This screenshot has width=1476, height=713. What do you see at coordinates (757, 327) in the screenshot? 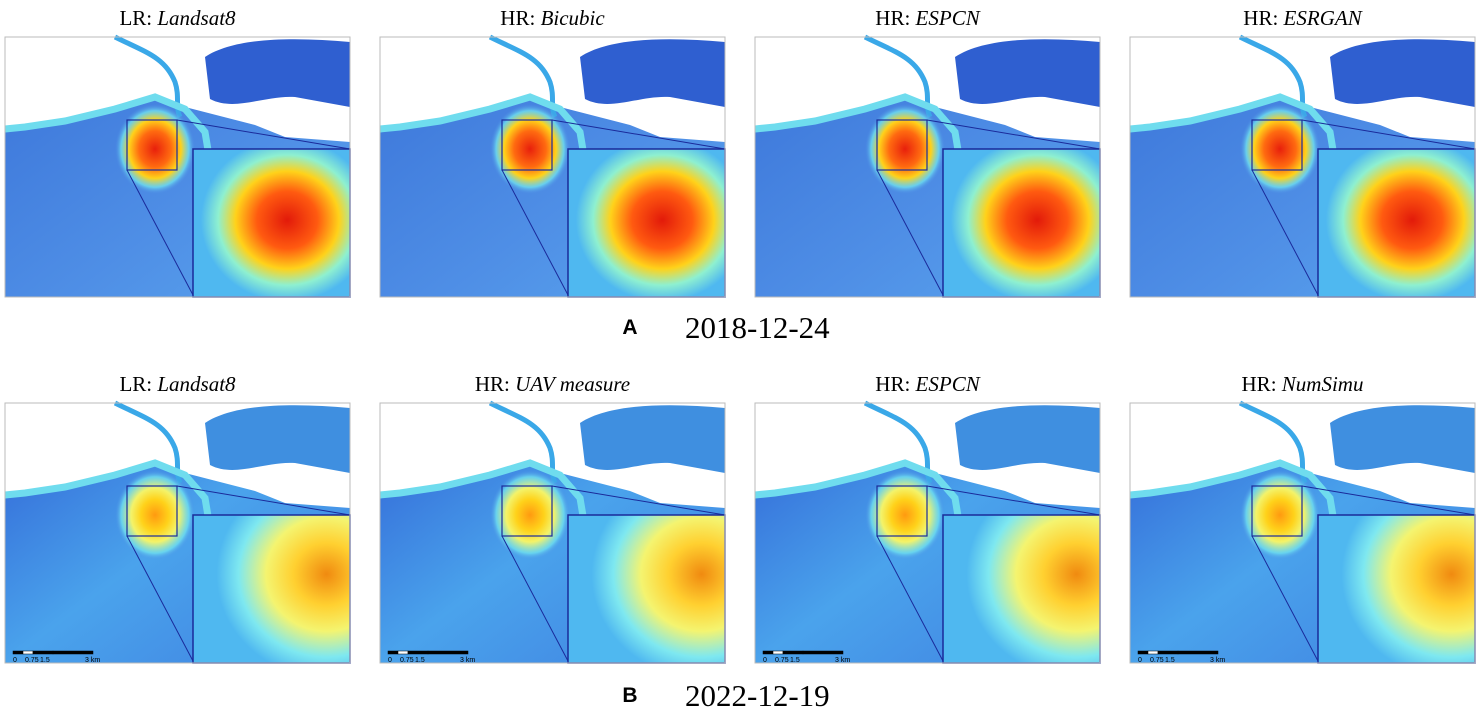
I see `row-date: 2018-12-24` at bounding box center [757, 327].